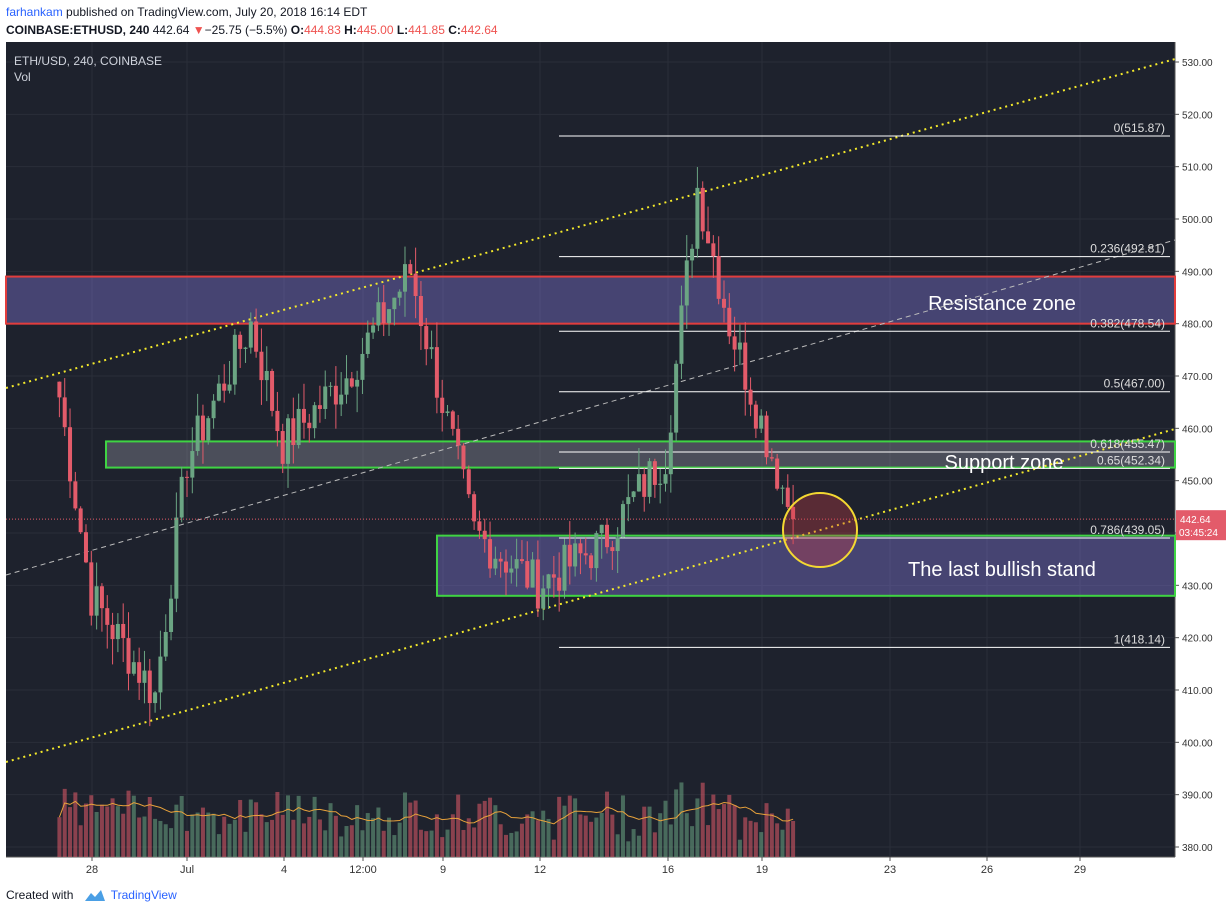 This screenshot has height=913, width=1226. I want to click on x-tick-label: 23, so click(890, 870).